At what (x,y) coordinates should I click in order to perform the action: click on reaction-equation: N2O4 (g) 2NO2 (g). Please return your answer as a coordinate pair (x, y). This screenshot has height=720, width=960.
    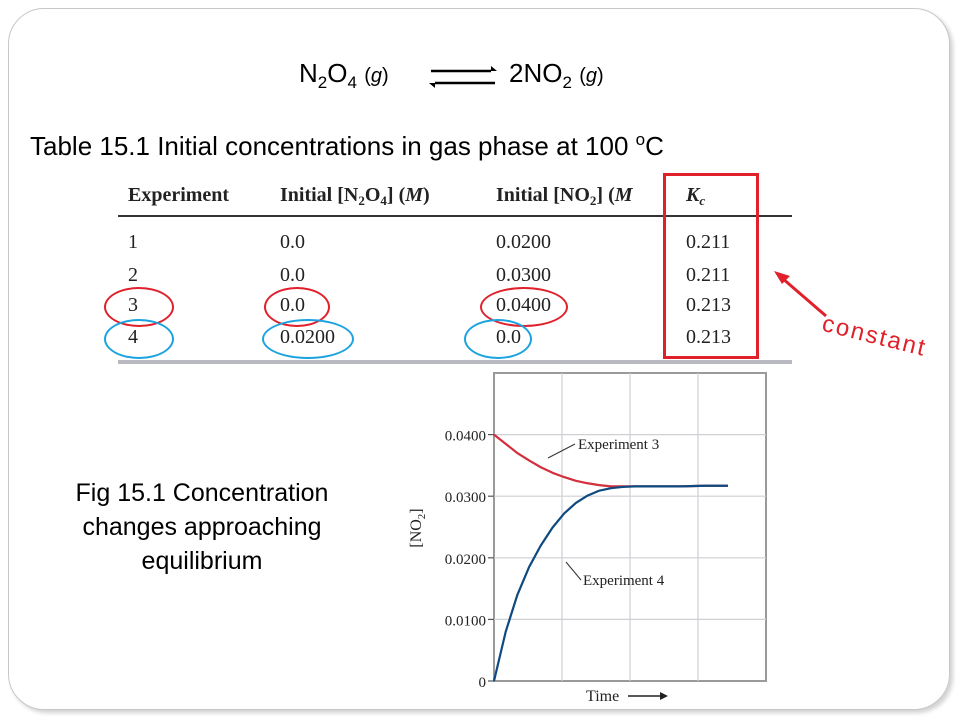
    Looking at the image, I should click on (451, 75).